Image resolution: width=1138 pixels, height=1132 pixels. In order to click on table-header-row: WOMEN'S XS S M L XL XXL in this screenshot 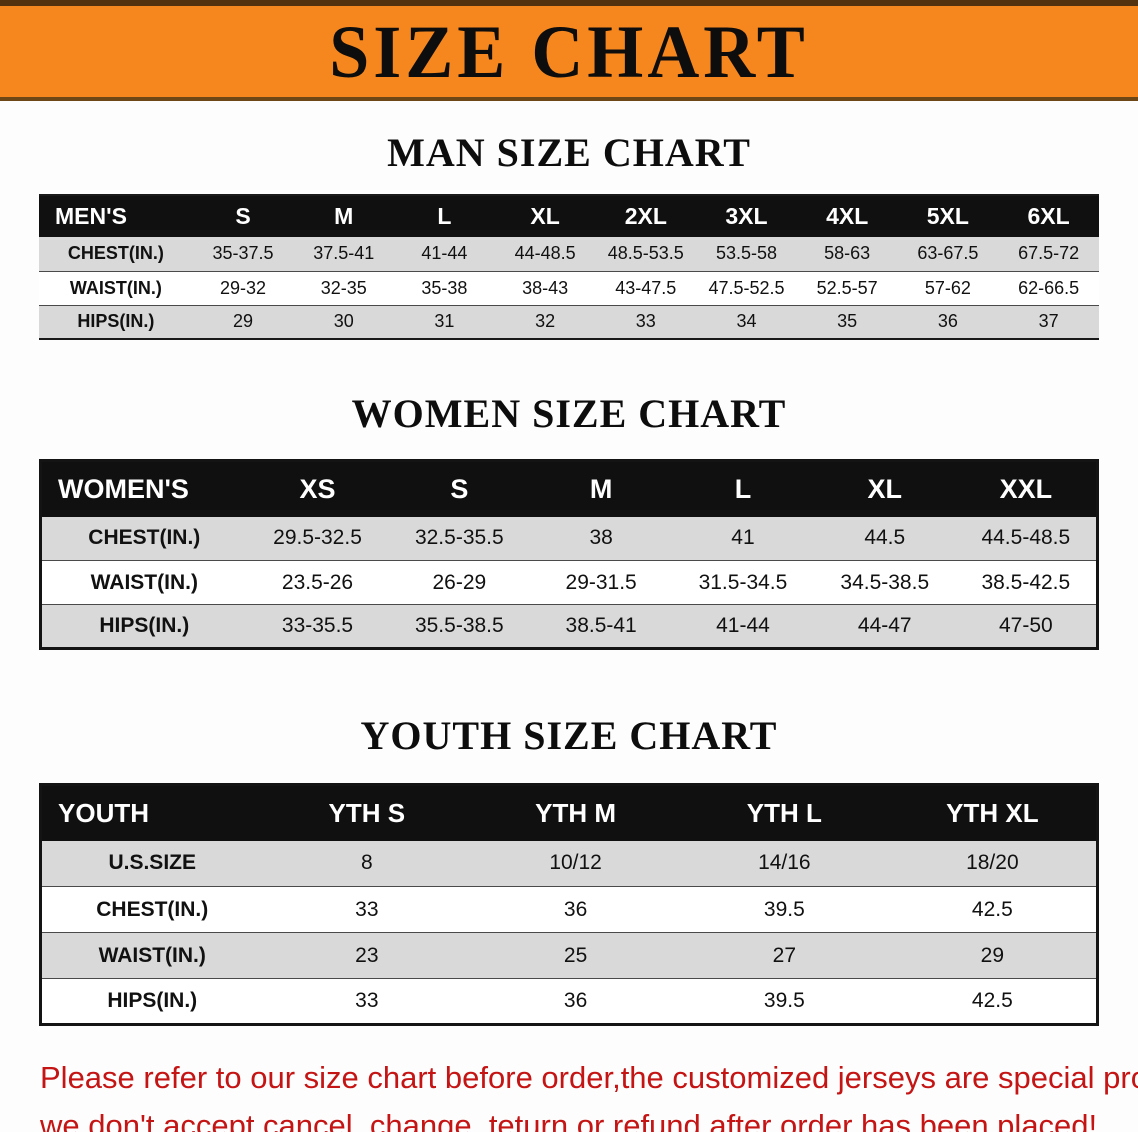, I will do `click(569, 488)`.